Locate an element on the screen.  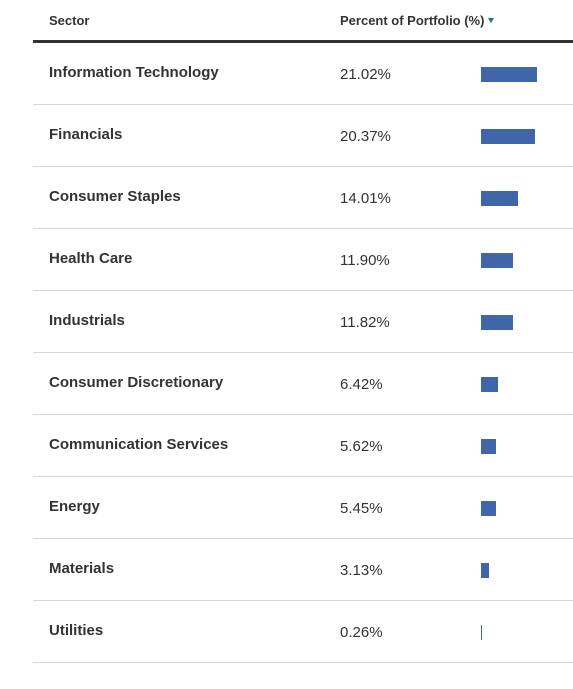
sector-name: Materials is located at coordinates (82, 568).